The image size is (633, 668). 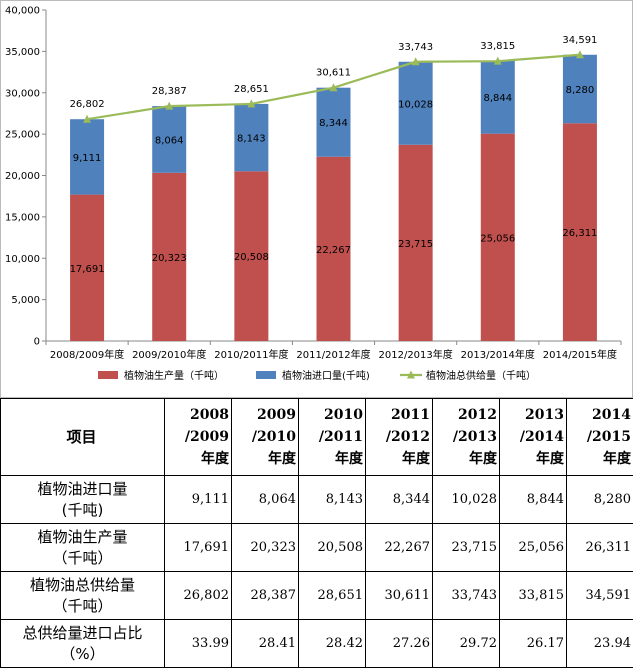 I want to click on year-header-line: 2009, so click(x=264, y=415).